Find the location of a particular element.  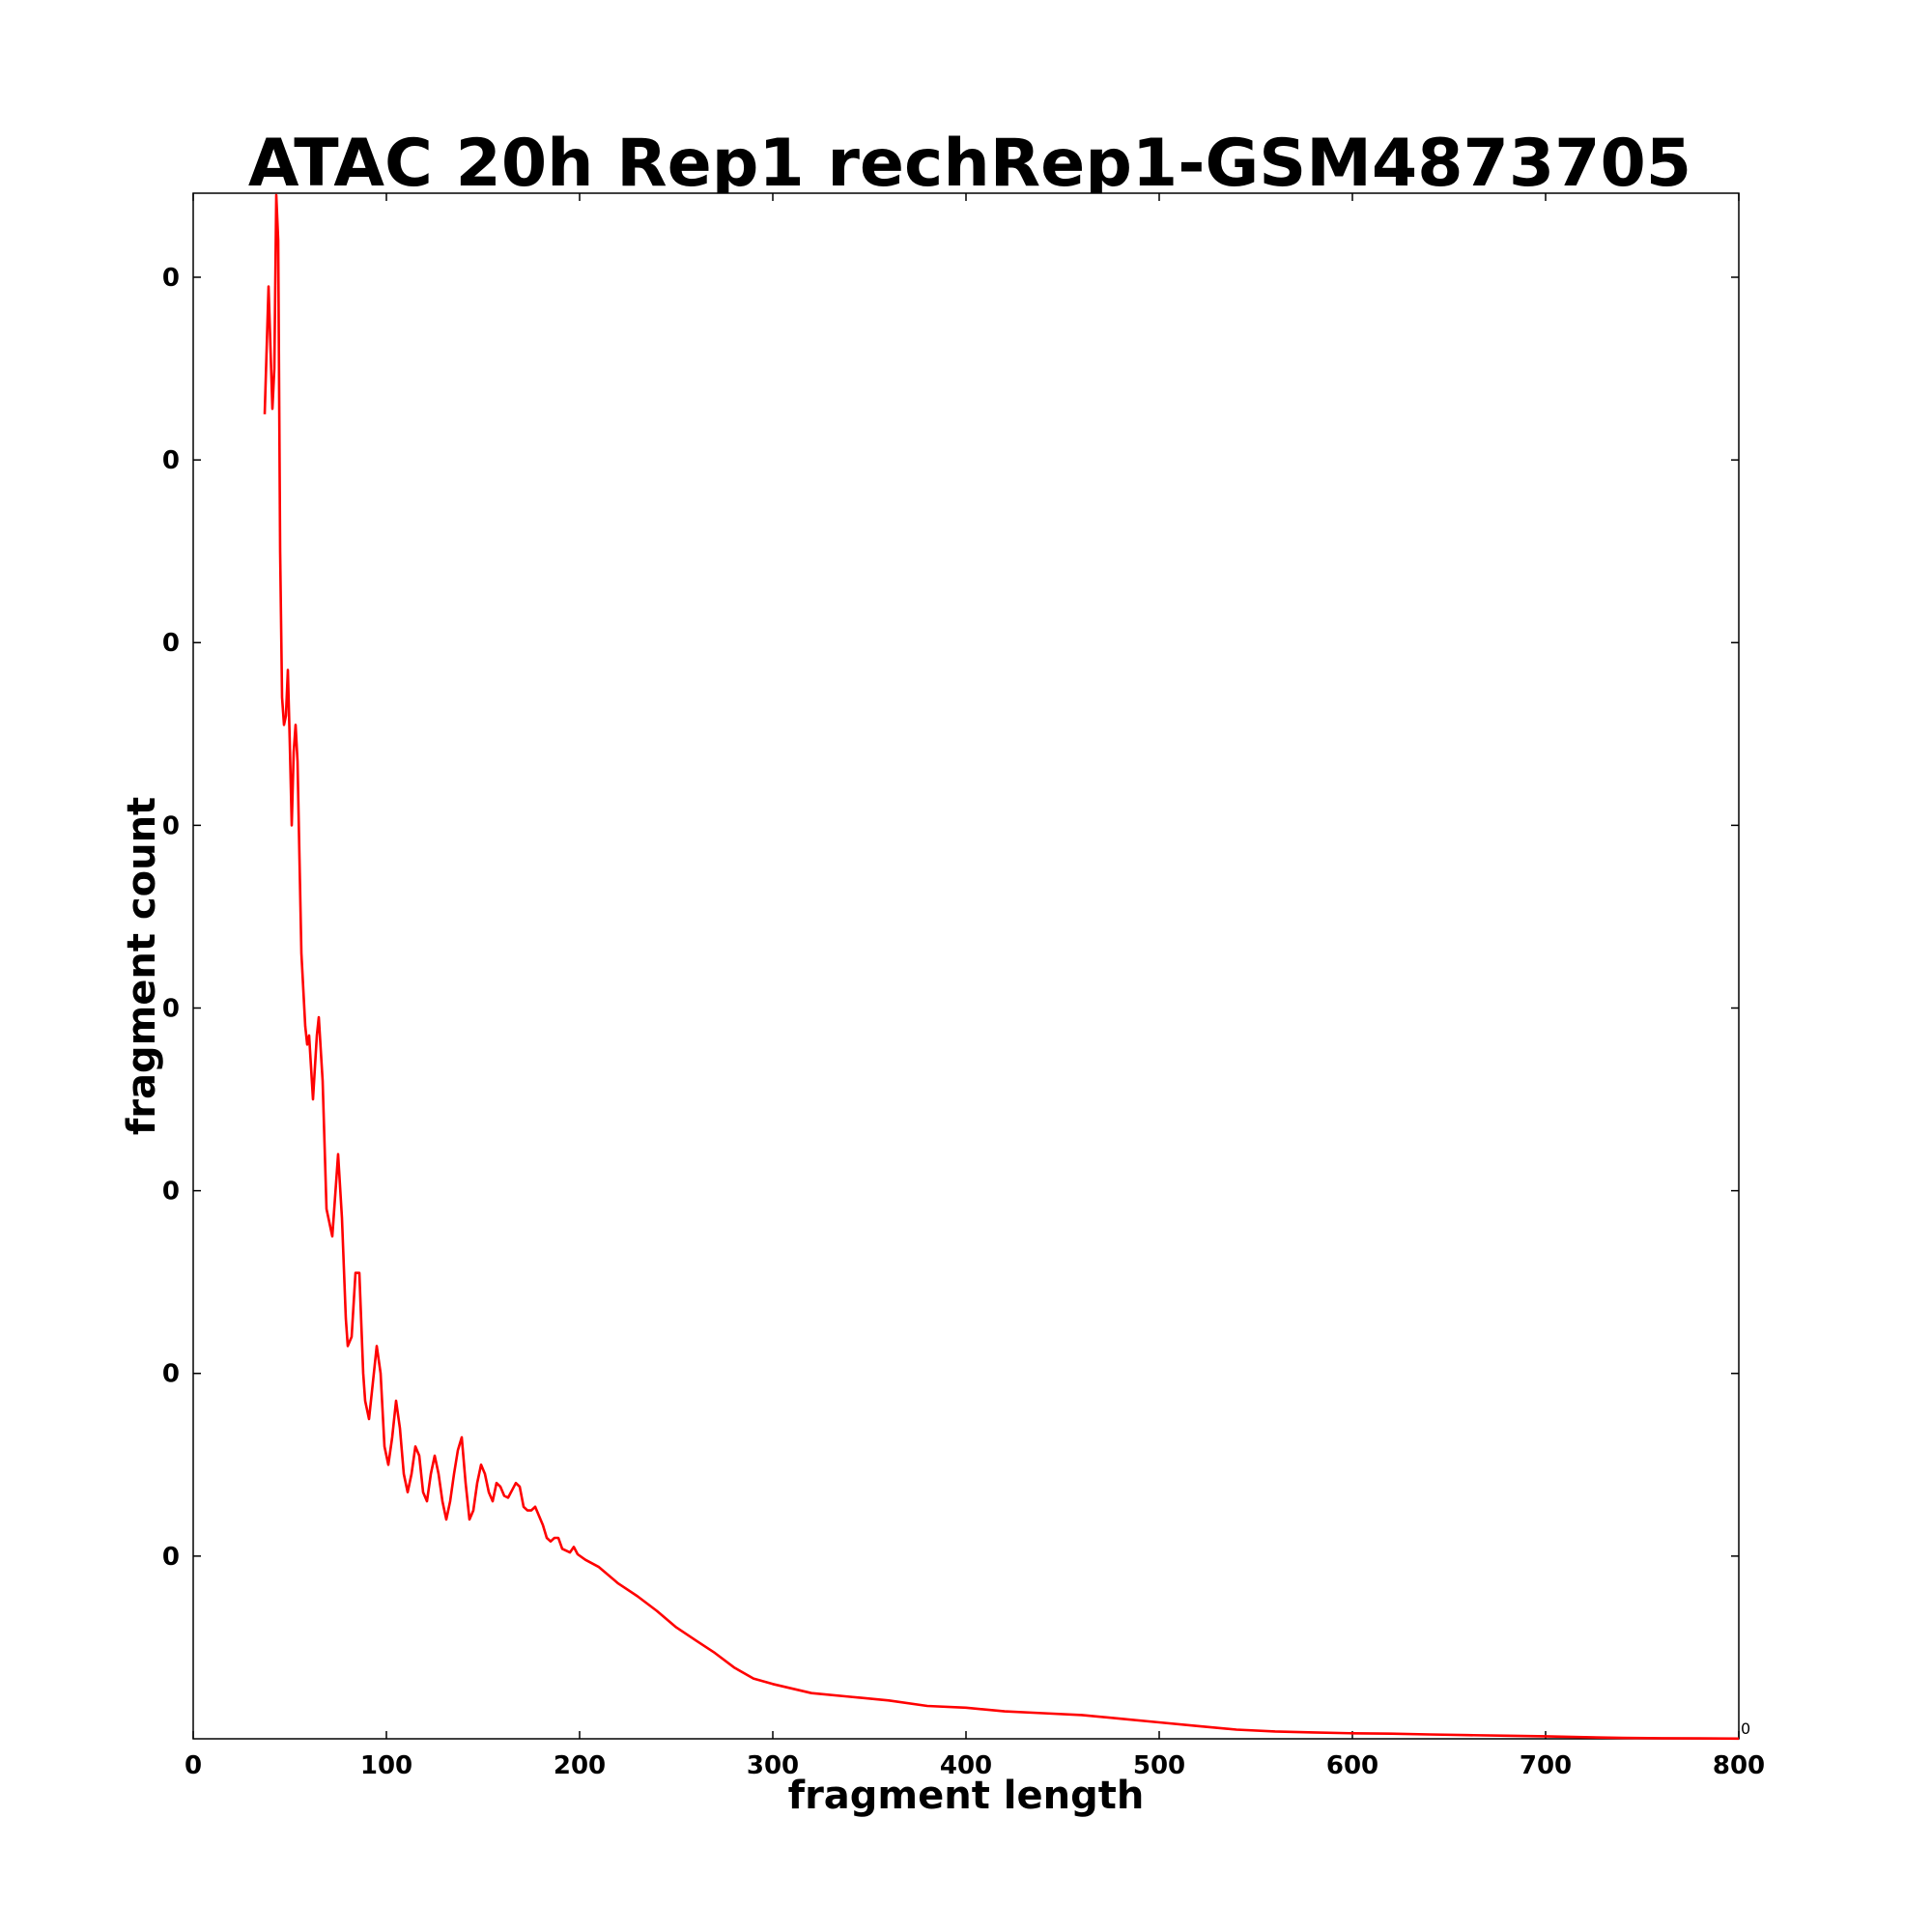

x-tick-label: 600 is located at coordinates (1352, 1765).